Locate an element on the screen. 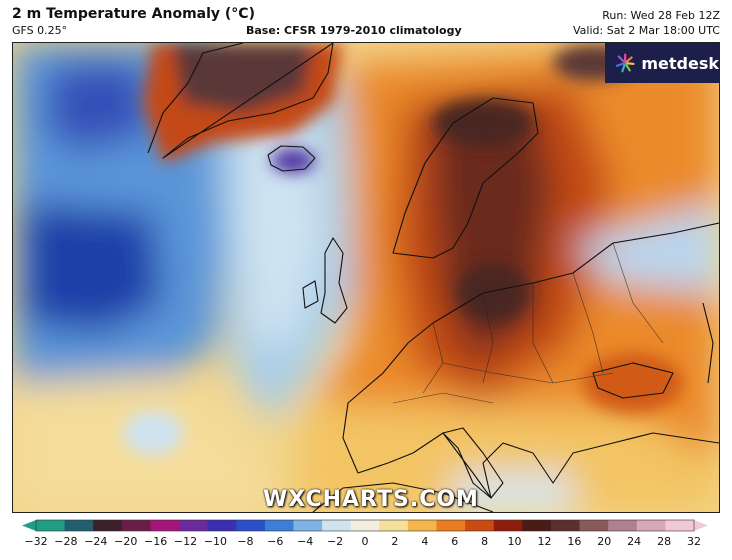 Image resolution: width=732 pixels, height=560 pixels. climatology-base-label: Base: CFSR 1979-2010 climatology is located at coordinates (354, 30).